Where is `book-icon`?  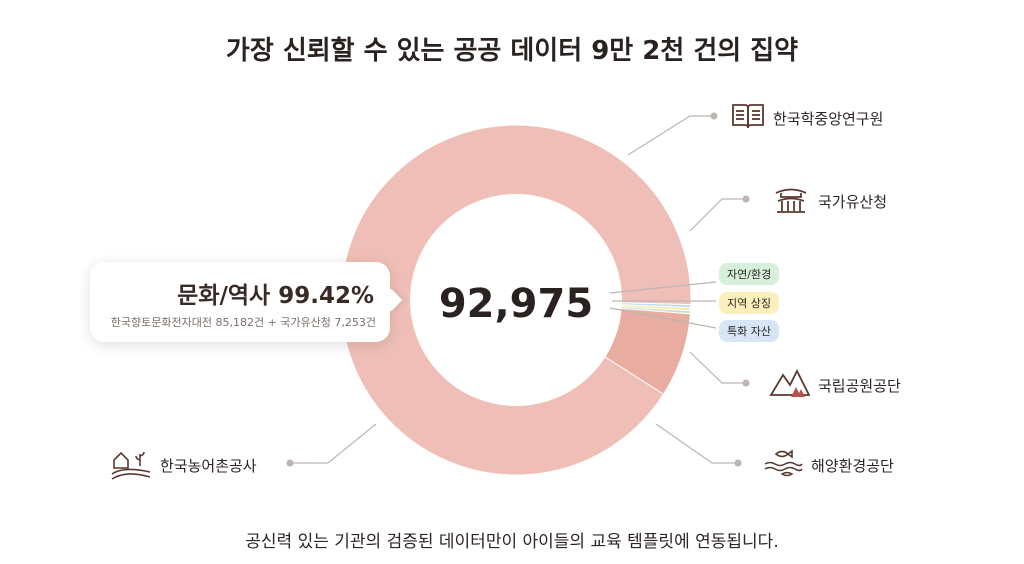 book-icon is located at coordinates (748, 116).